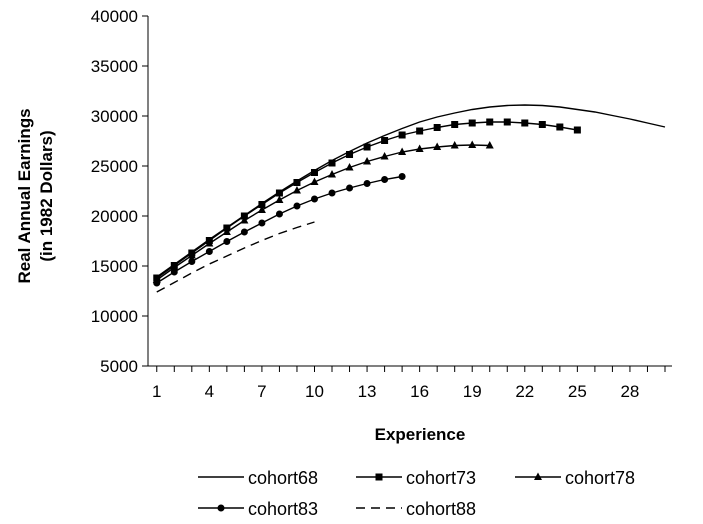  I want to click on x-tick-label: 25, so click(577, 391).